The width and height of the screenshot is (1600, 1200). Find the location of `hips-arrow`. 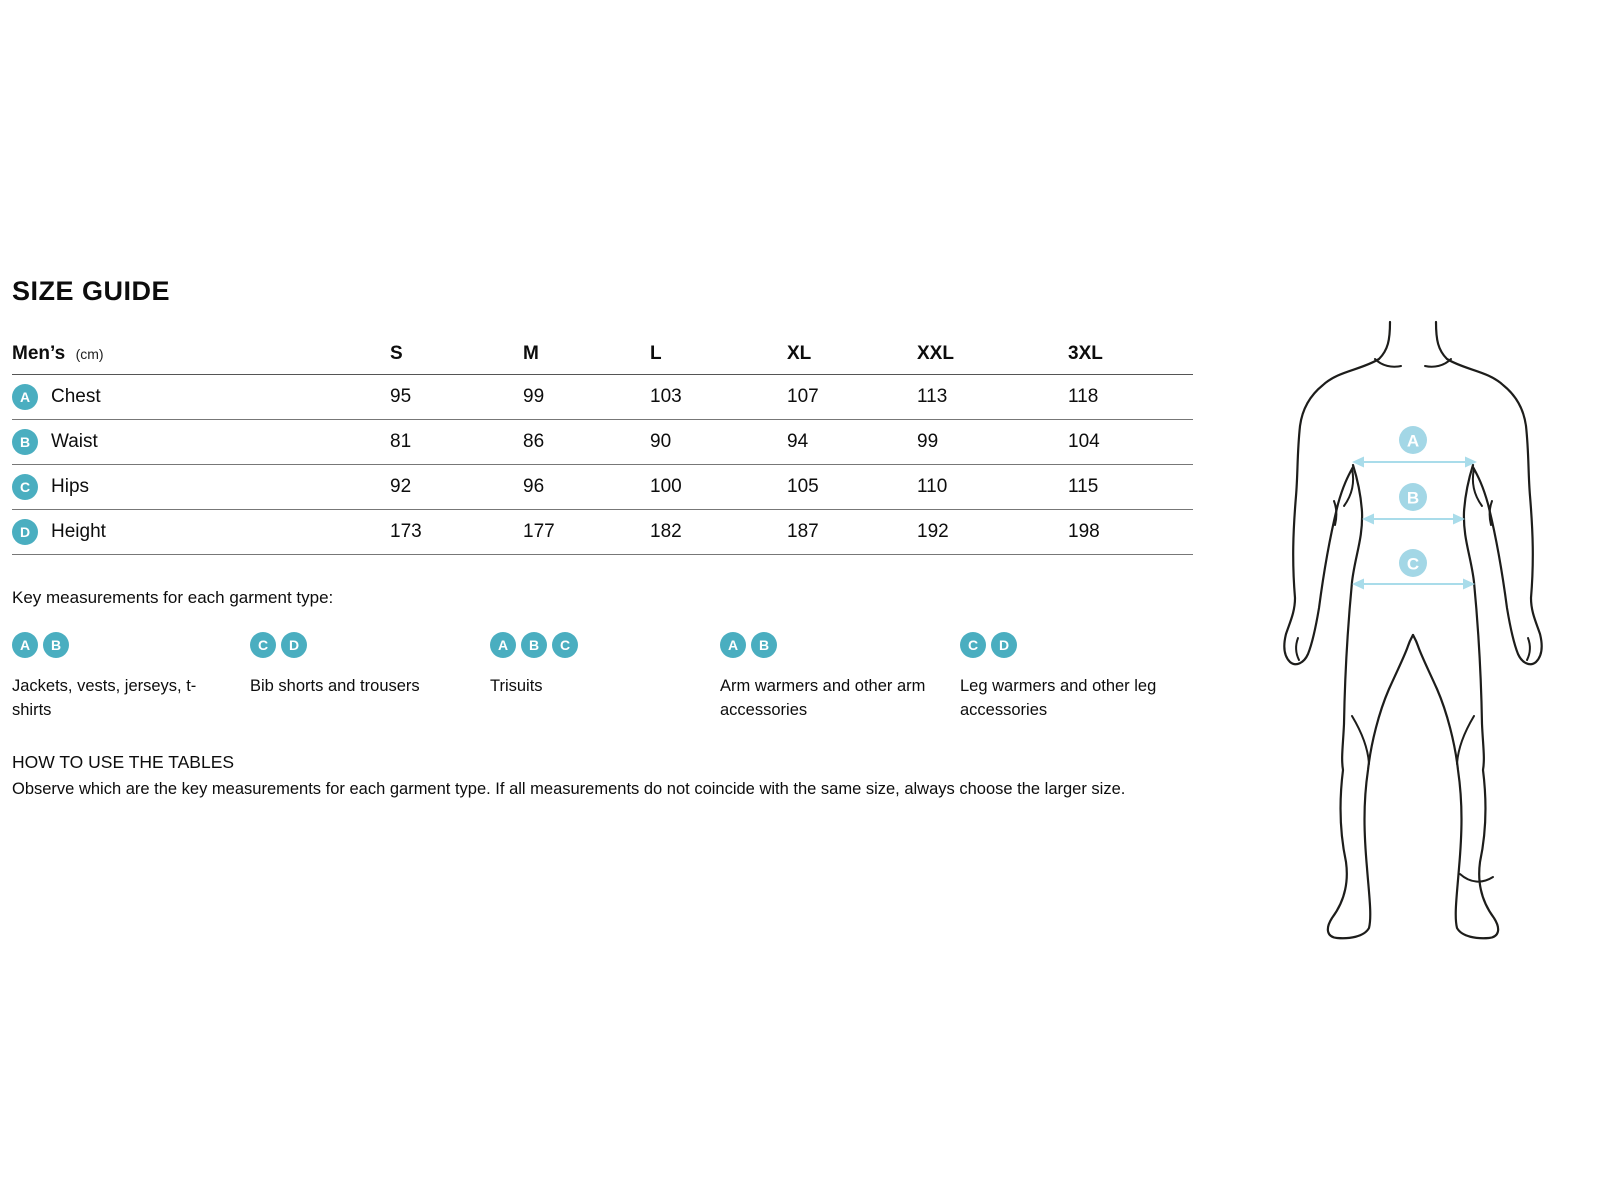

hips-arrow is located at coordinates (1413, 584).